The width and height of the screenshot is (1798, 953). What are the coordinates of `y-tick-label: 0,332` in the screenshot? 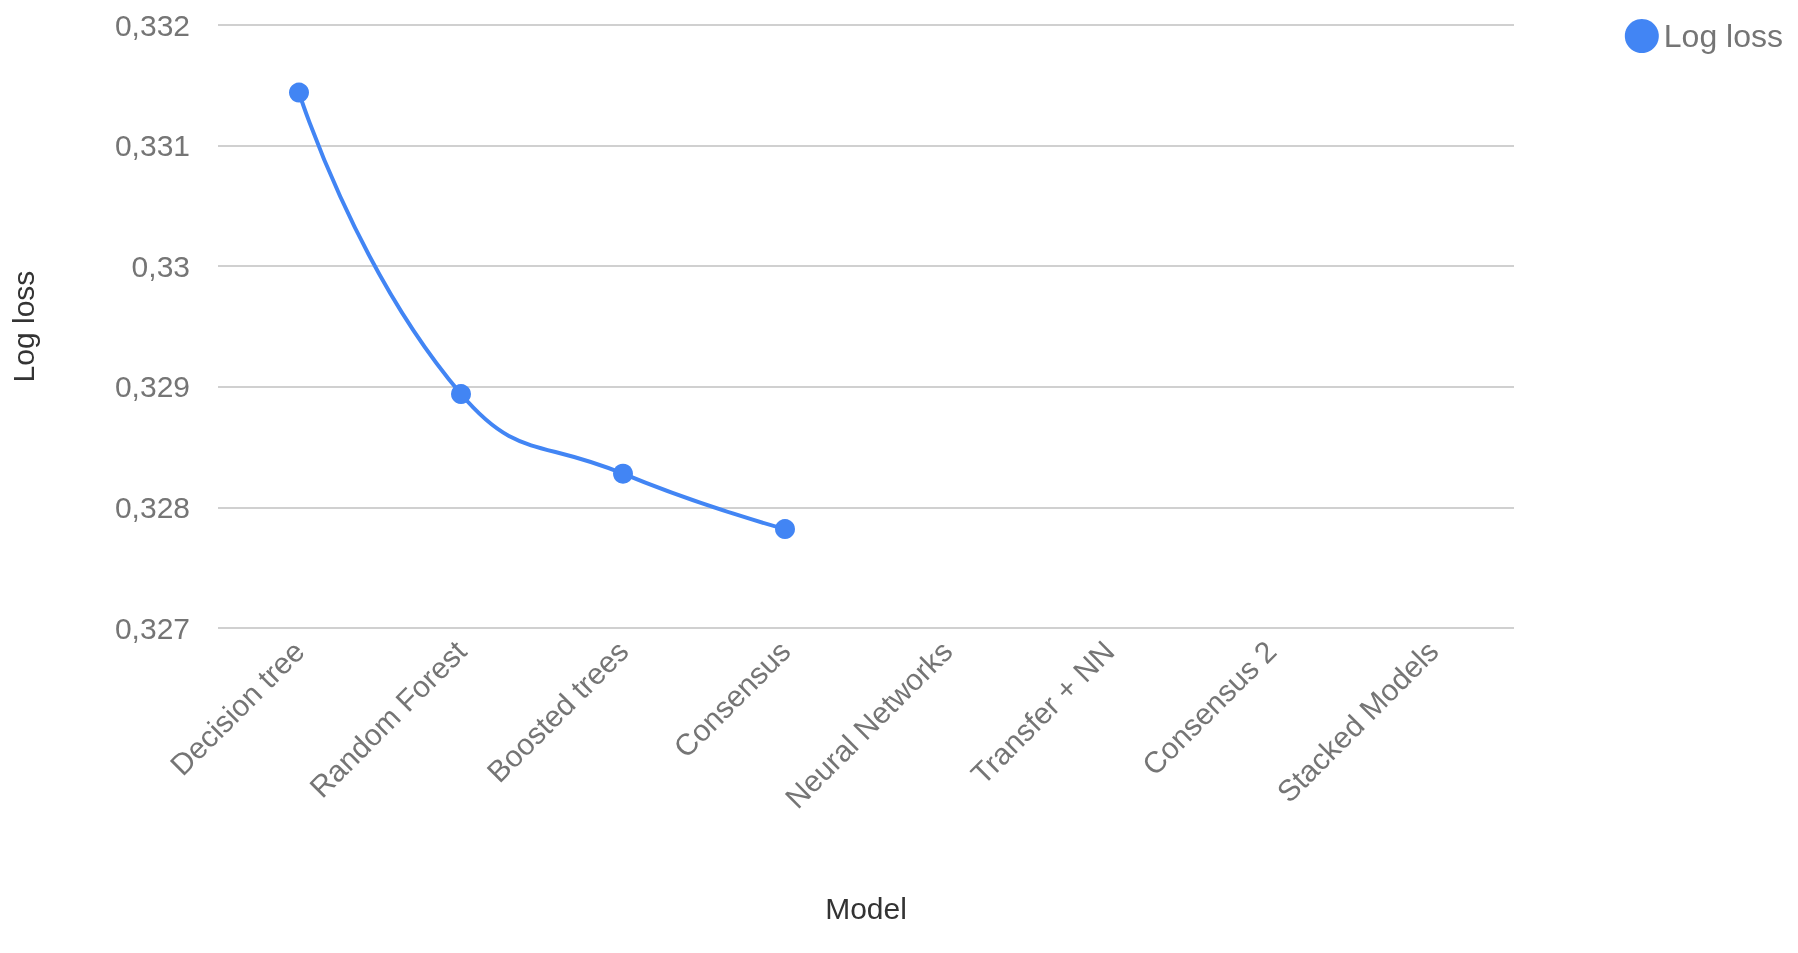 It's located at (152, 25).